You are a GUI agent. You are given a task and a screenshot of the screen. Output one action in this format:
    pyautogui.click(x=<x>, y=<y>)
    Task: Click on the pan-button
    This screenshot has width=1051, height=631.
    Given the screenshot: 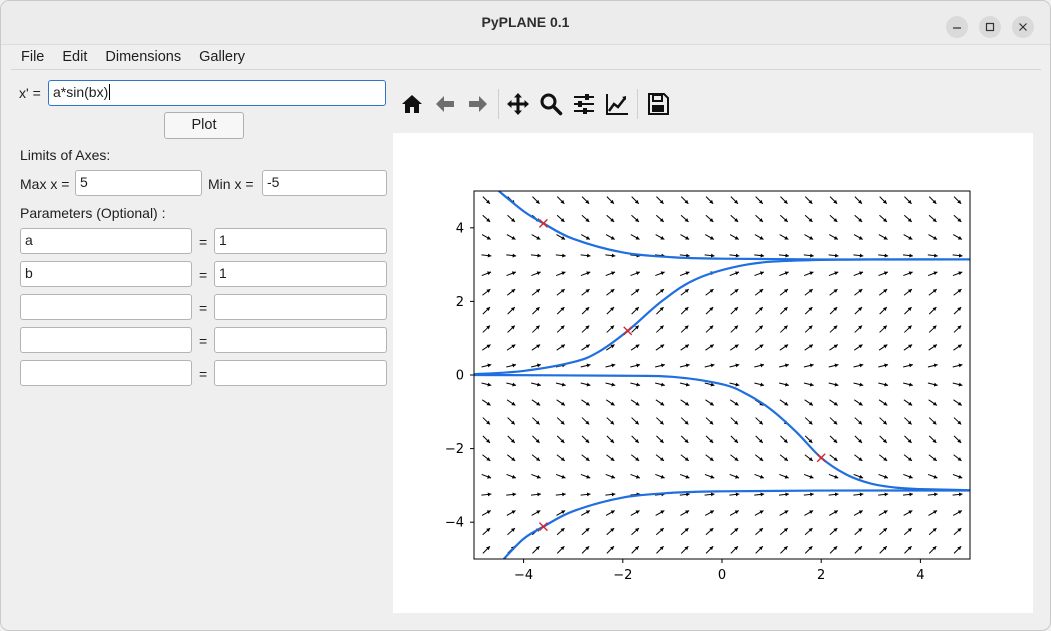 What is the action you would take?
    pyautogui.click(x=518, y=104)
    